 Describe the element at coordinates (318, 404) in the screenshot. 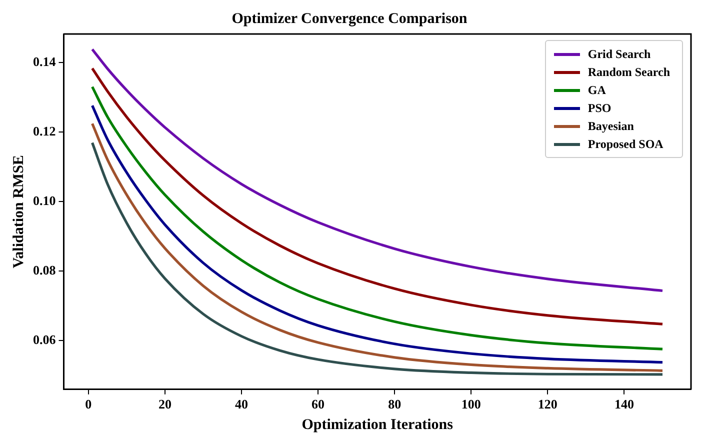

I see `x-tick-label: 60` at that location.